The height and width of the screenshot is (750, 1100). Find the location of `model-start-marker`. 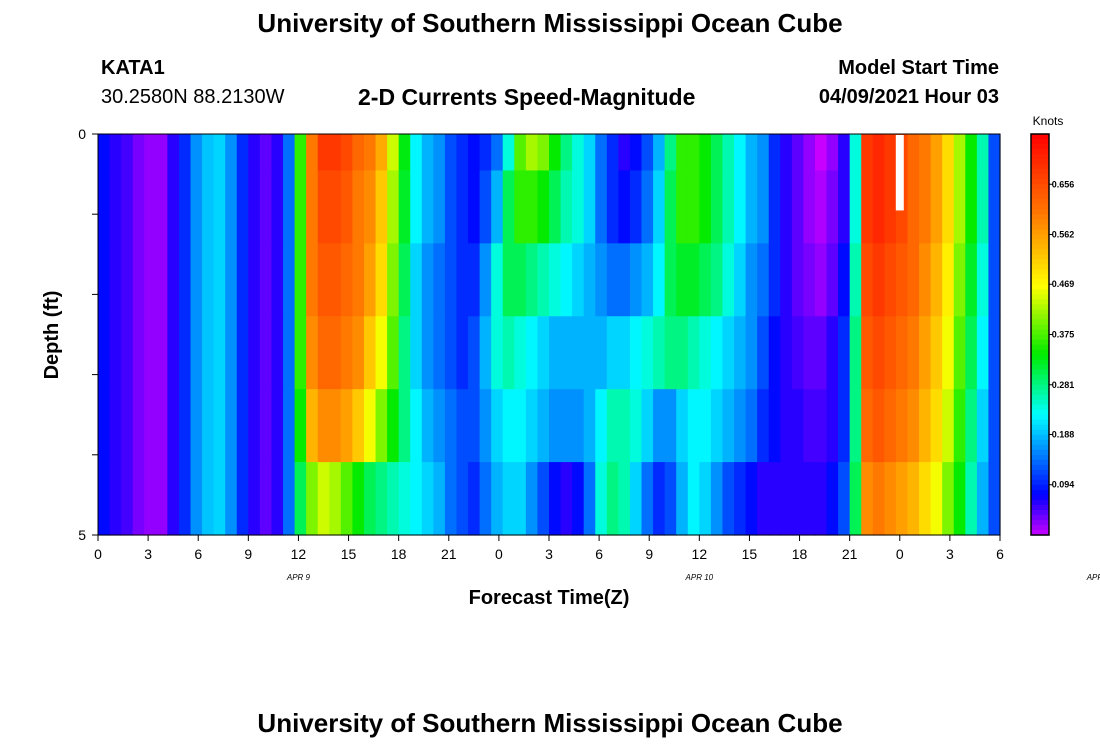

model-start-marker is located at coordinates (899, 173).